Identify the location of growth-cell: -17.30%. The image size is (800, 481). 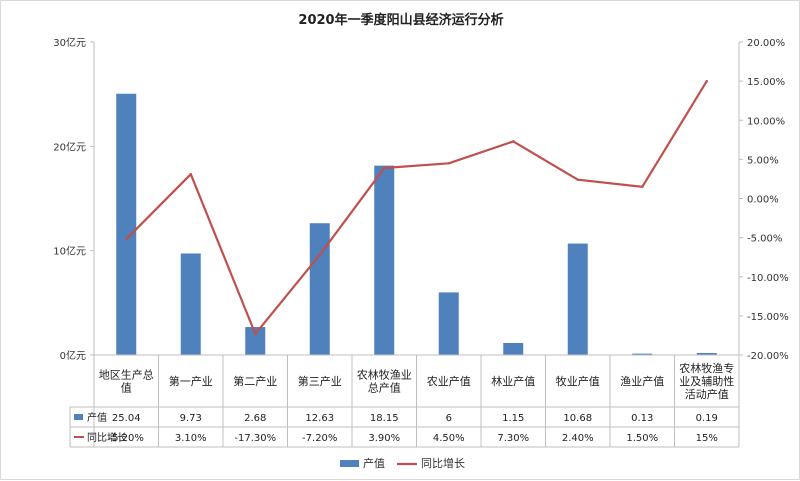
(255, 438).